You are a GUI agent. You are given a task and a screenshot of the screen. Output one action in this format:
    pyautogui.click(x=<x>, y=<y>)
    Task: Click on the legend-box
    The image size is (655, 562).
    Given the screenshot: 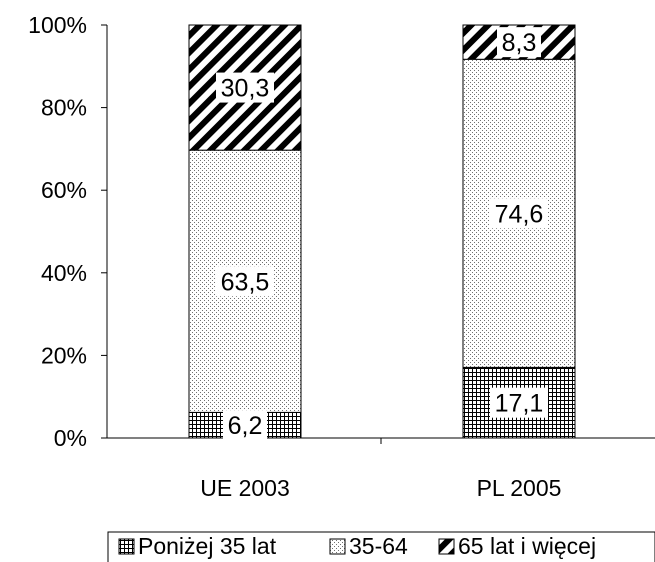 What is the action you would take?
    pyautogui.click(x=381, y=546)
    